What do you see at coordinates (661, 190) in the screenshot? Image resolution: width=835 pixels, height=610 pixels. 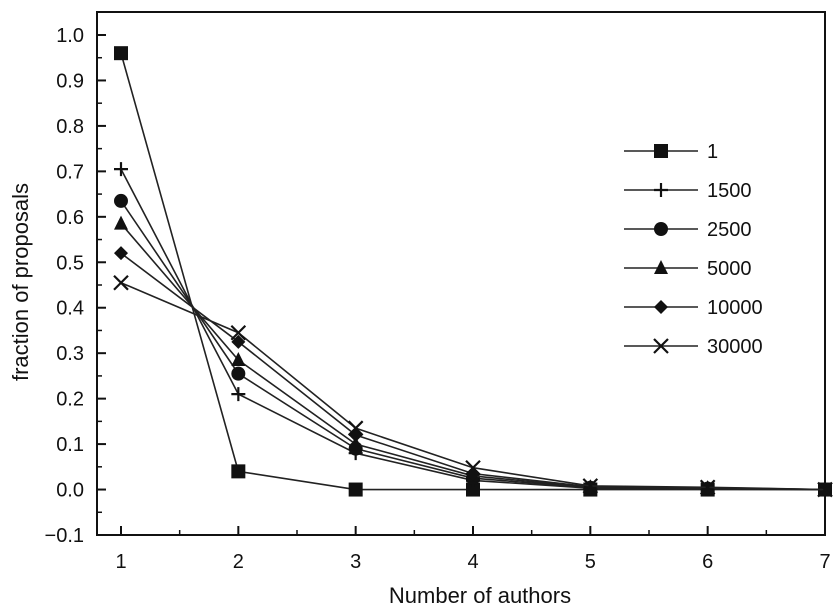 I see `legend-marker-plus` at bounding box center [661, 190].